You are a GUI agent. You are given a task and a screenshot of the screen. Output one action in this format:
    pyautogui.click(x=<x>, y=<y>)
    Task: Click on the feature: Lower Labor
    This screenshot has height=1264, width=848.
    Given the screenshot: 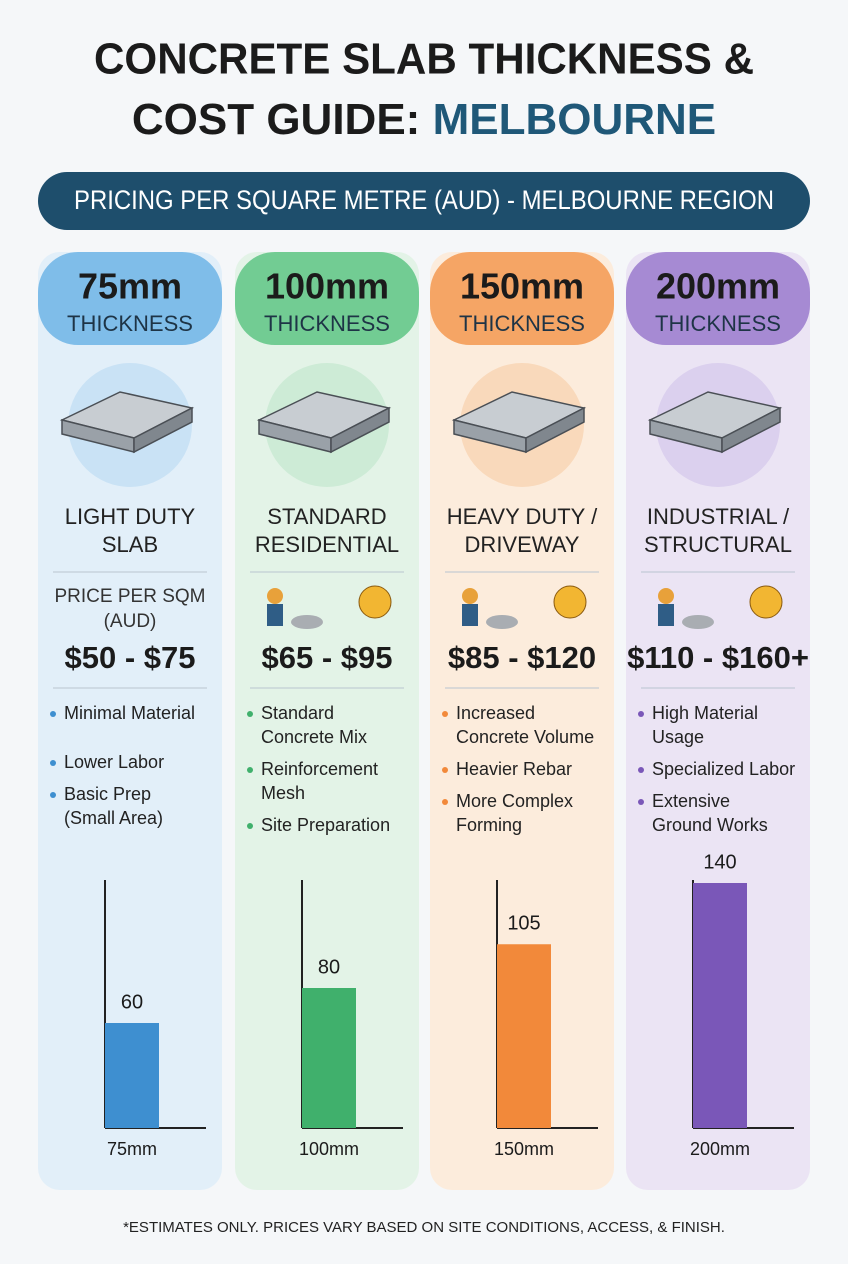 What is the action you would take?
    pyautogui.click(x=114, y=762)
    